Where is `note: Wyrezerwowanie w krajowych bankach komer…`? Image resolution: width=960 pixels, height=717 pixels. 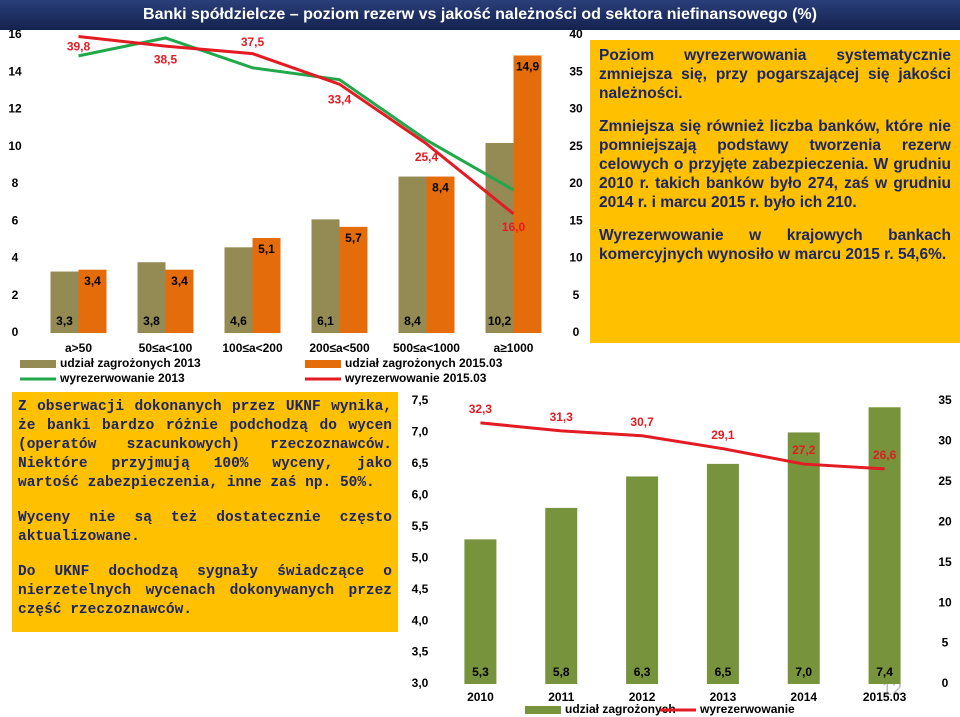 note: Wyrezerwowanie w krajowych bankach komer… is located at coordinates (775, 245).